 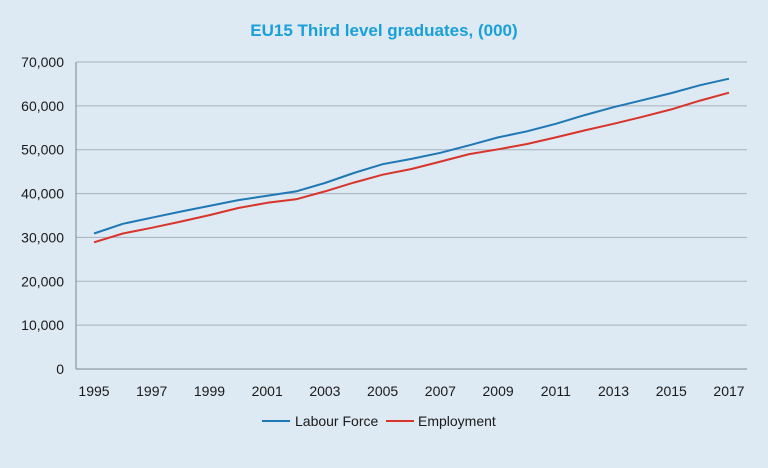 What do you see at coordinates (42, 325) in the screenshot?
I see `y-tick-label: 10,000` at bounding box center [42, 325].